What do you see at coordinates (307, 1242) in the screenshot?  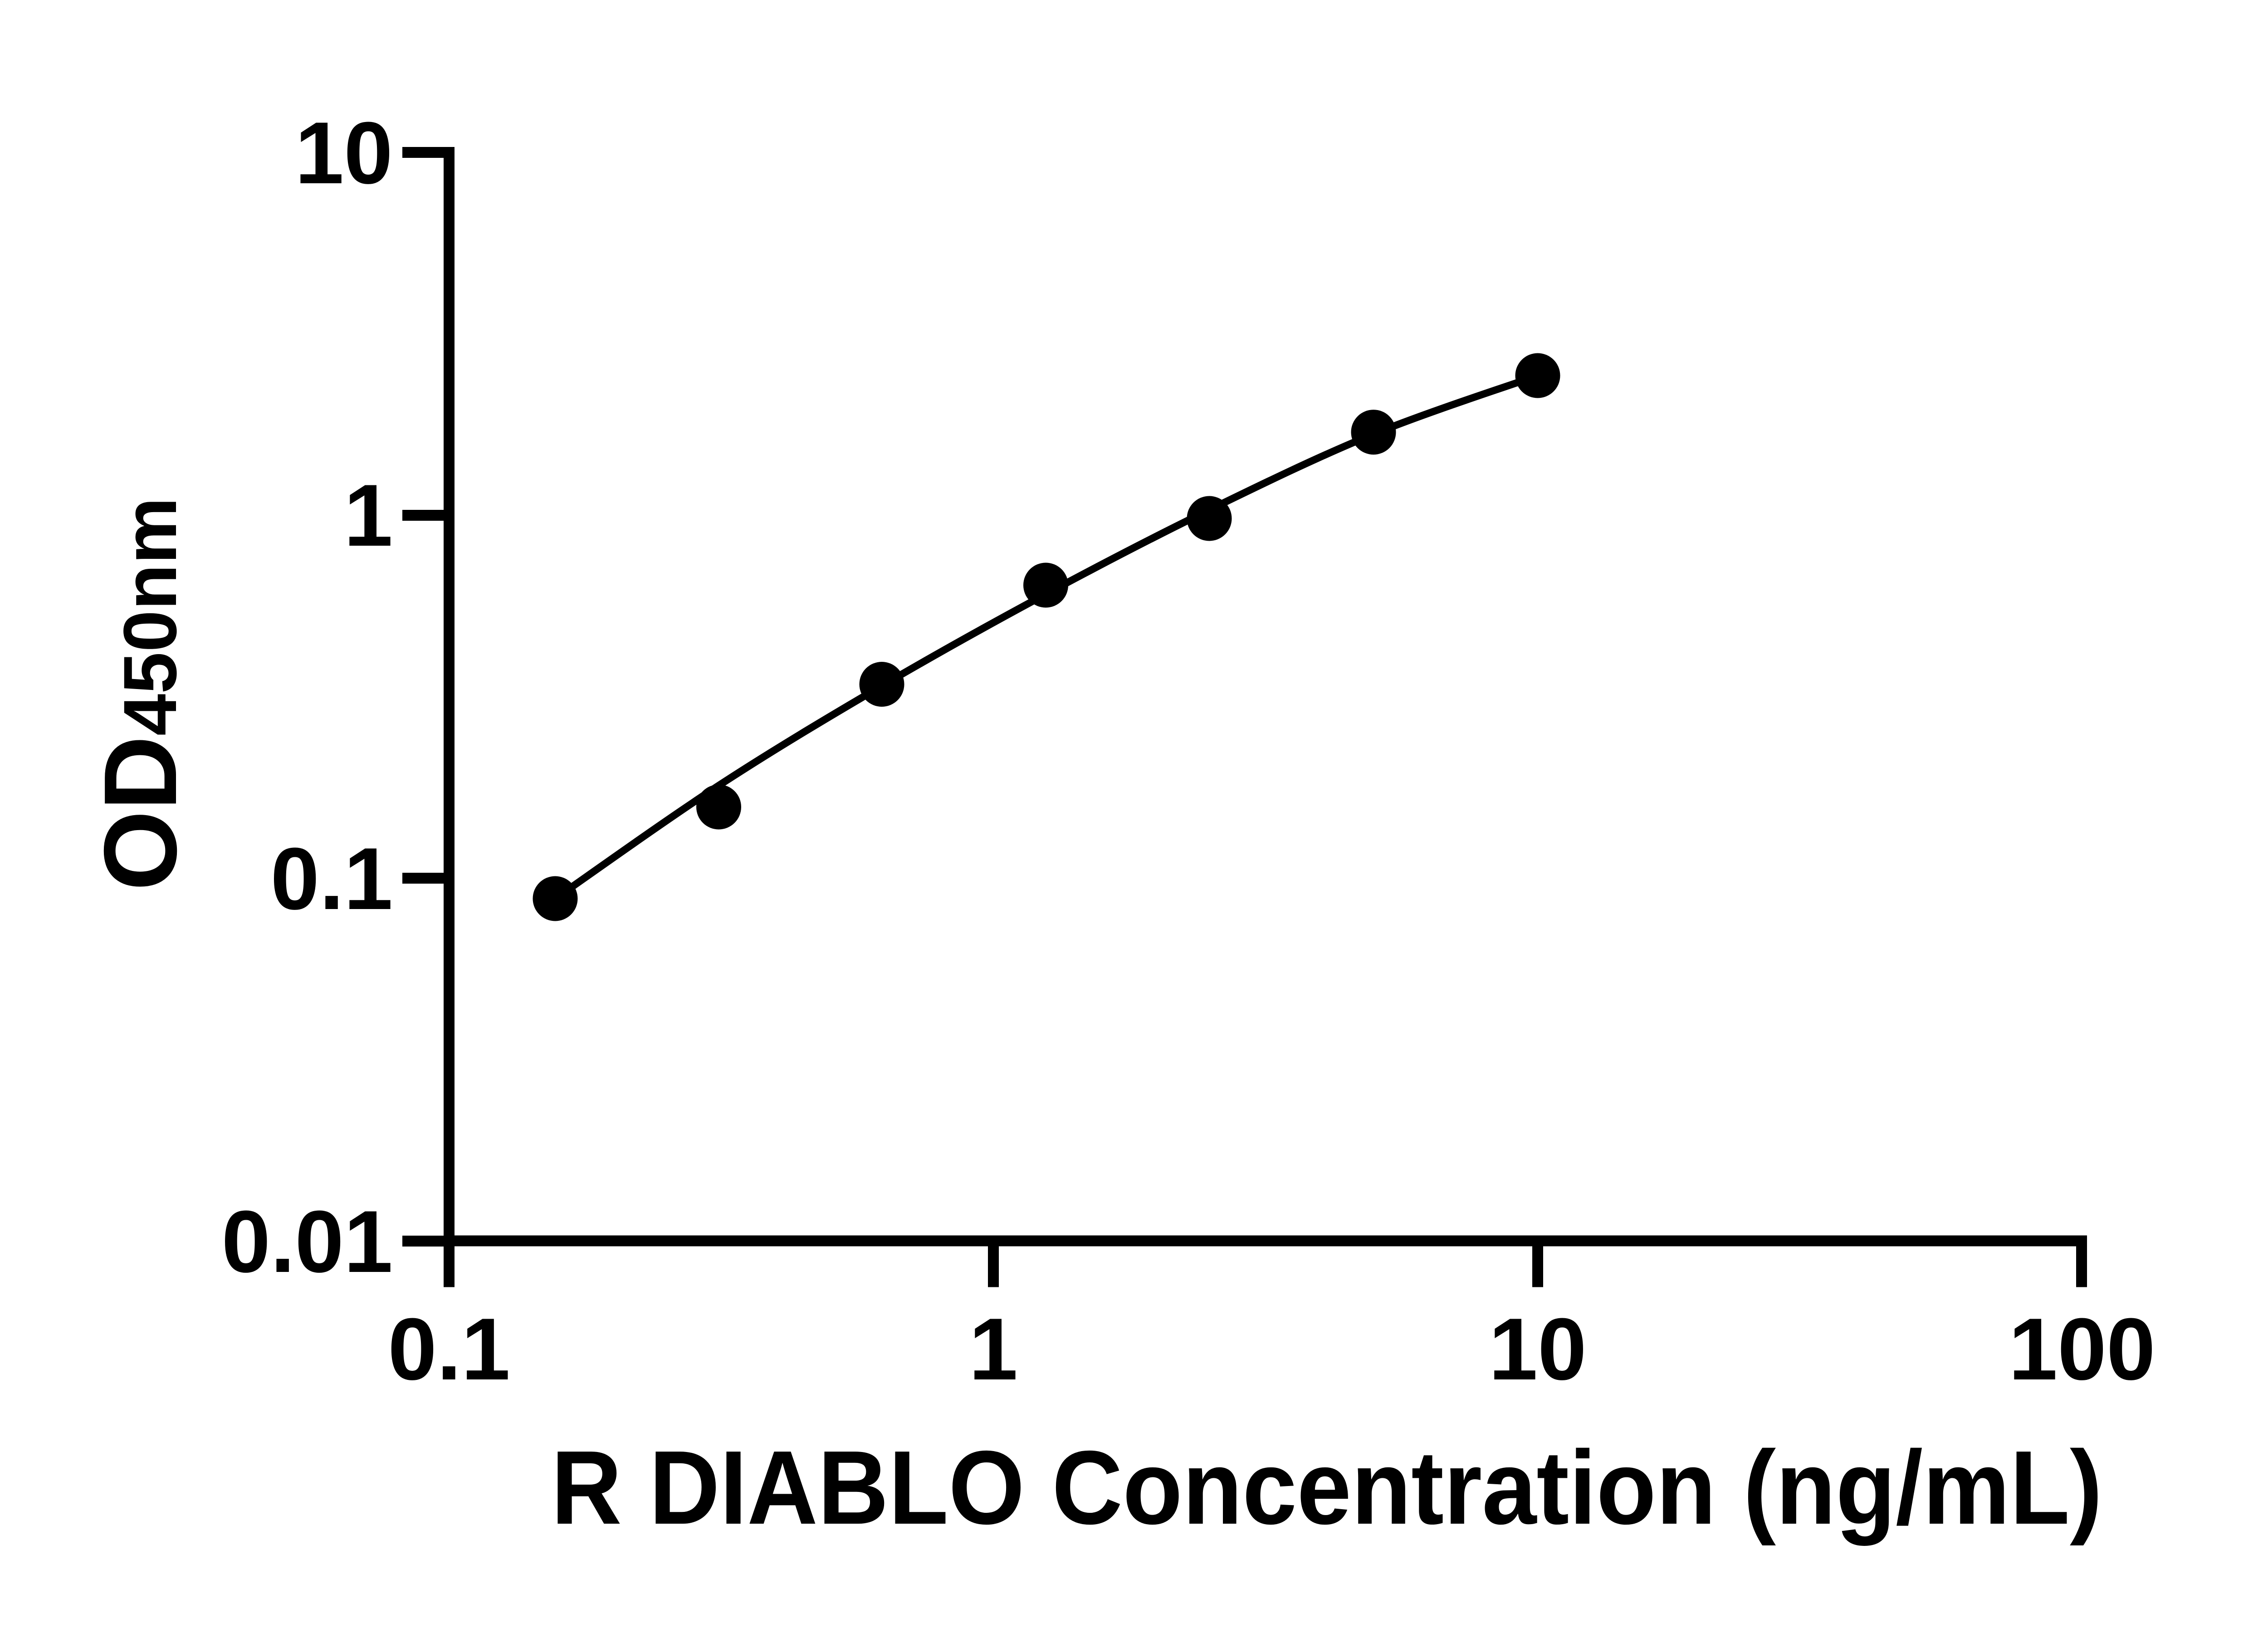 I see `svg-text: 0.01` at bounding box center [307, 1242].